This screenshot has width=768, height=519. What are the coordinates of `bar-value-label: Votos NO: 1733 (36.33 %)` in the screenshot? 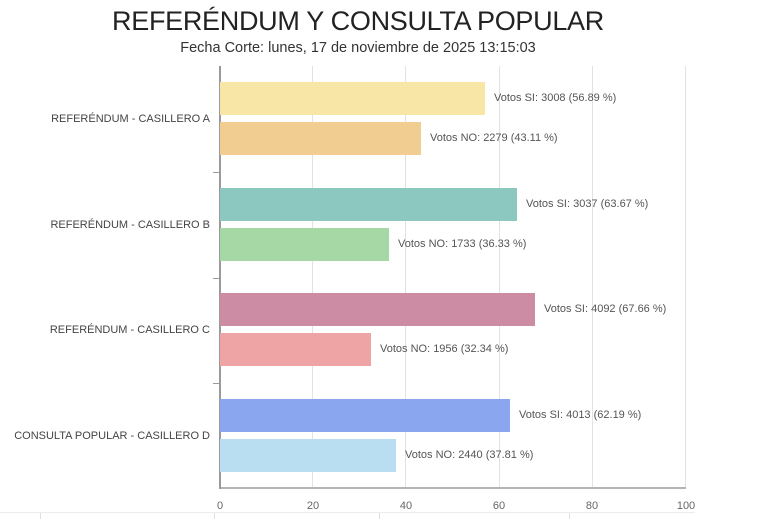 It's located at (462, 244).